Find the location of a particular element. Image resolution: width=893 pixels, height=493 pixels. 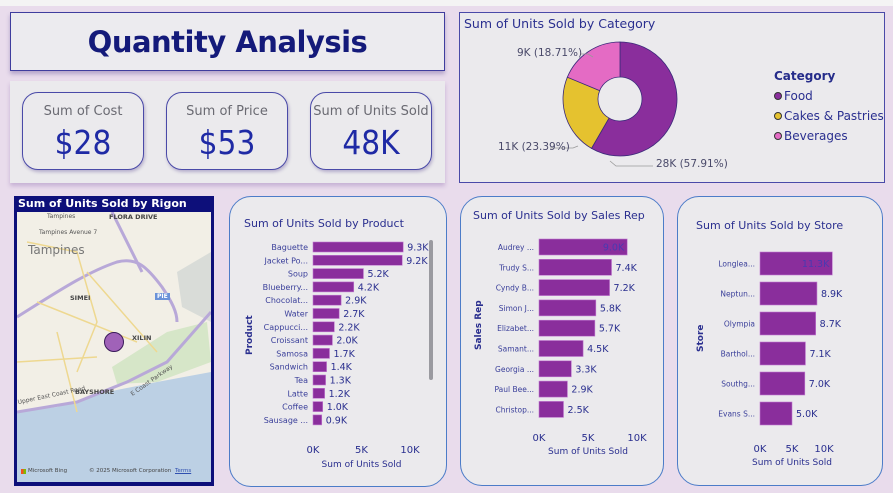

slice-cakes is located at coordinates (586, 112).